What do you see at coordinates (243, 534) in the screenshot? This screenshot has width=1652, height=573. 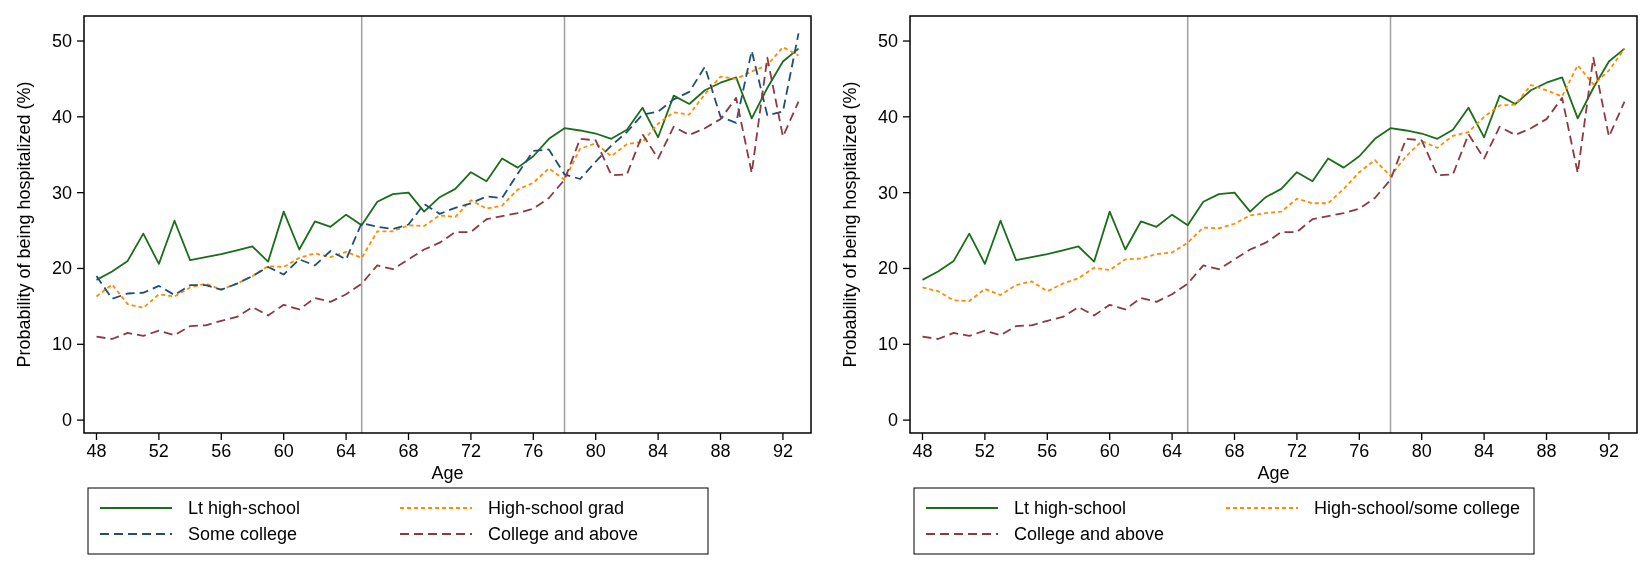 I see `legend-label: Some college` at bounding box center [243, 534].